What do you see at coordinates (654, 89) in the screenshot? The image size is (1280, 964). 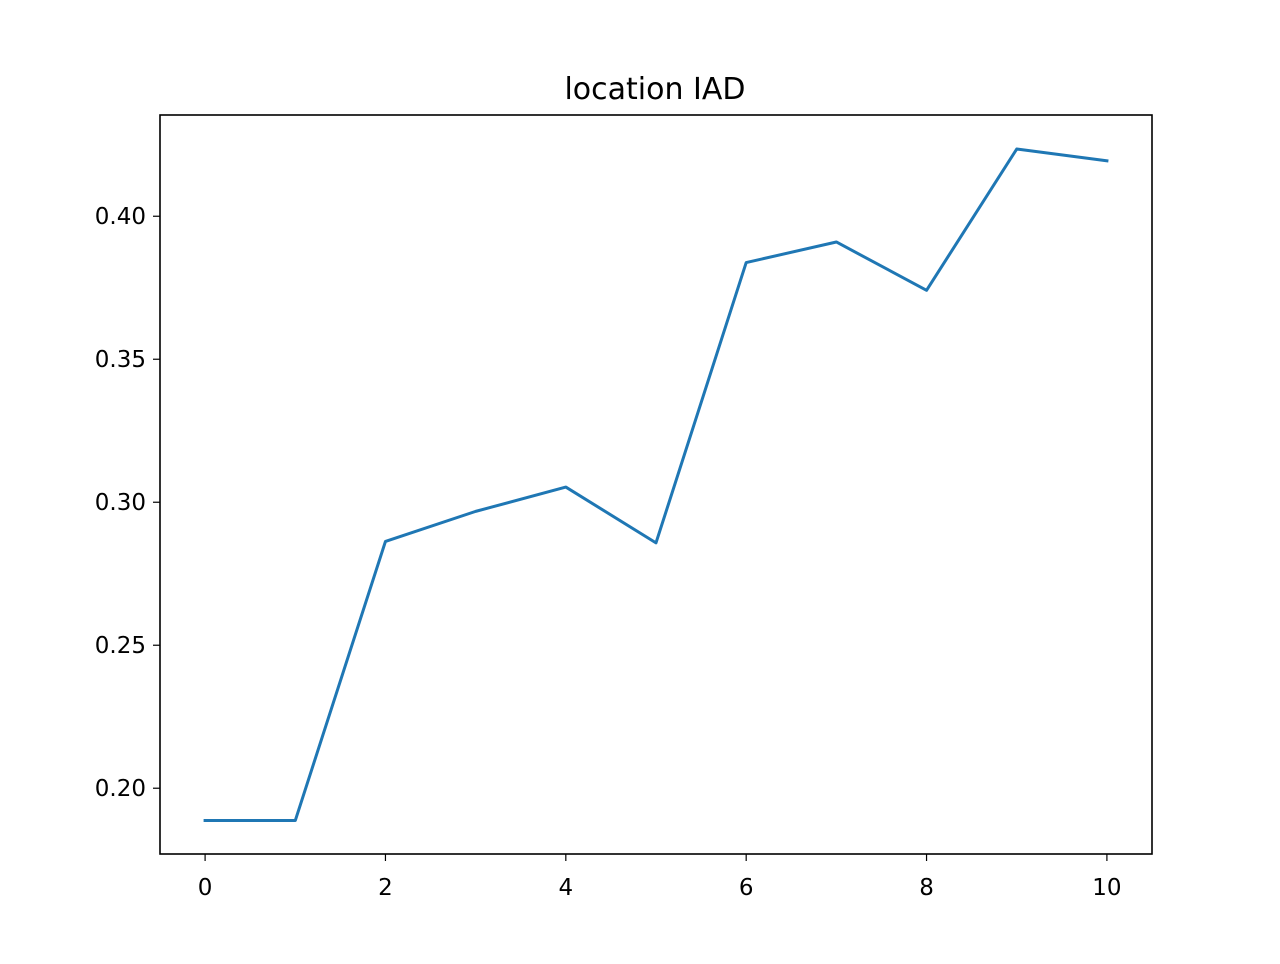 I see `chart-title: location IAD` at bounding box center [654, 89].